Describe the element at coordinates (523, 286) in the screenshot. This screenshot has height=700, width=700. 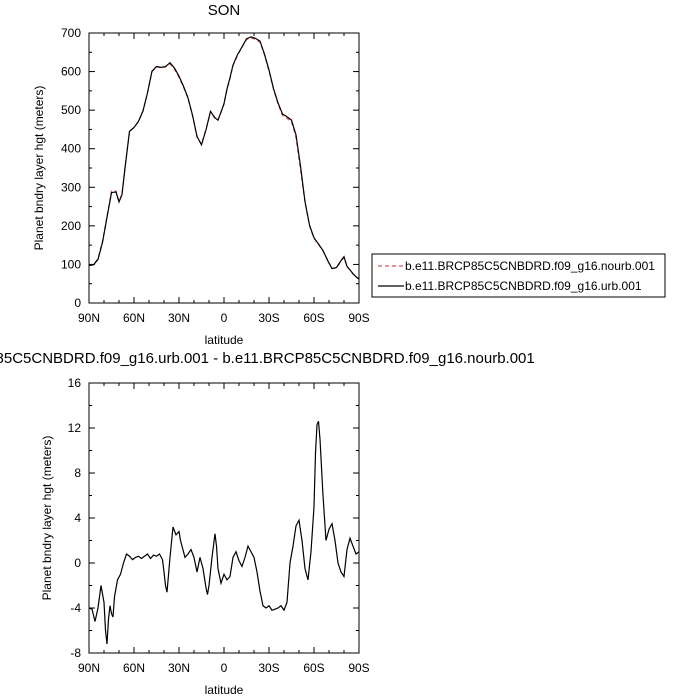
I see `legend-label-urb: b.e11.BRCP85C5CNBDRD.f09_g16.urb.001` at that location.